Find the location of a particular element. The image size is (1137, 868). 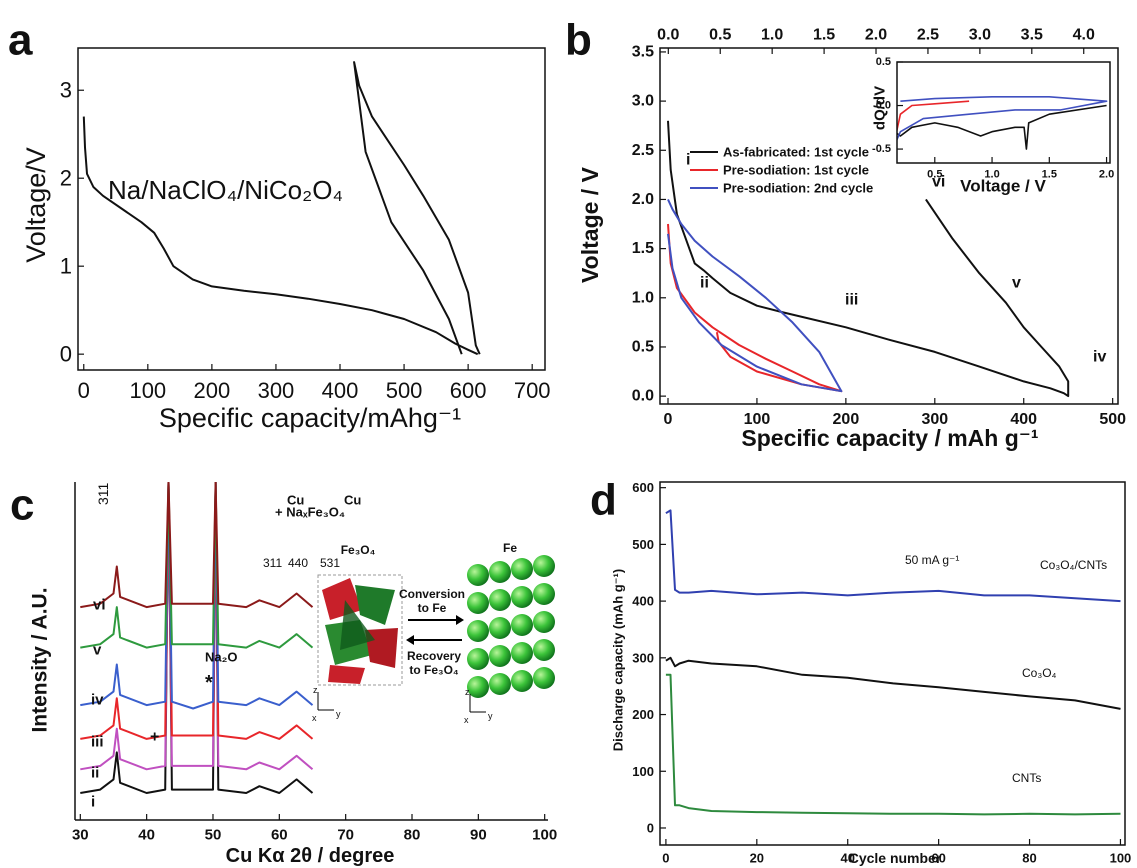

y-tick-label: 2.5 is located at coordinates (643, 150).